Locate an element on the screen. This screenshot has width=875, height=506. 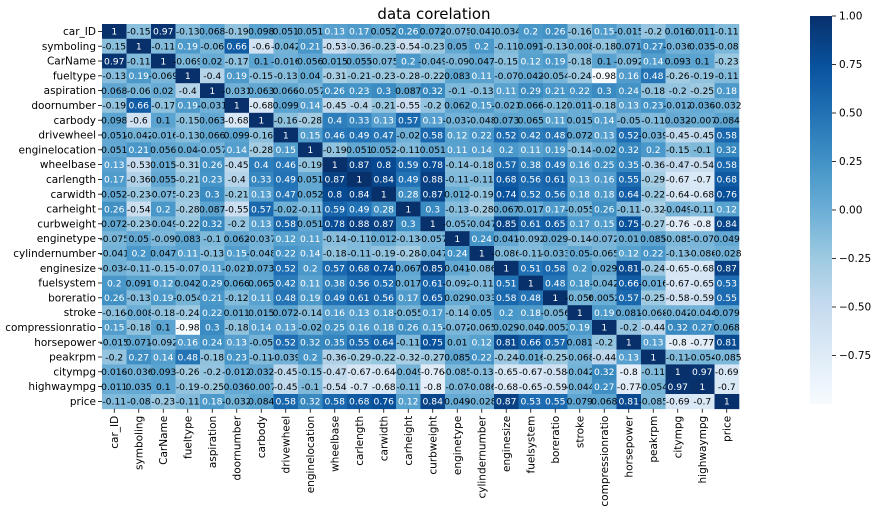
cell-value-label: 0.22 is located at coordinates (580, 91).